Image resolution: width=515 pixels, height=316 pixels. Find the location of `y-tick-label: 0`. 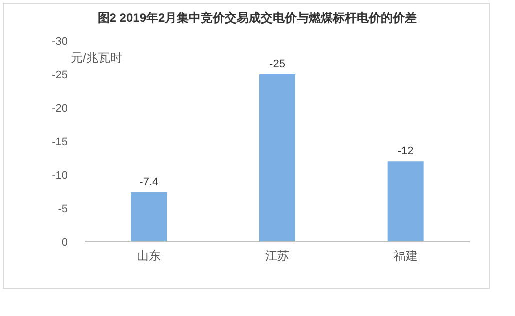

y-tick-label: 0 is located at coordinates (65, 243).